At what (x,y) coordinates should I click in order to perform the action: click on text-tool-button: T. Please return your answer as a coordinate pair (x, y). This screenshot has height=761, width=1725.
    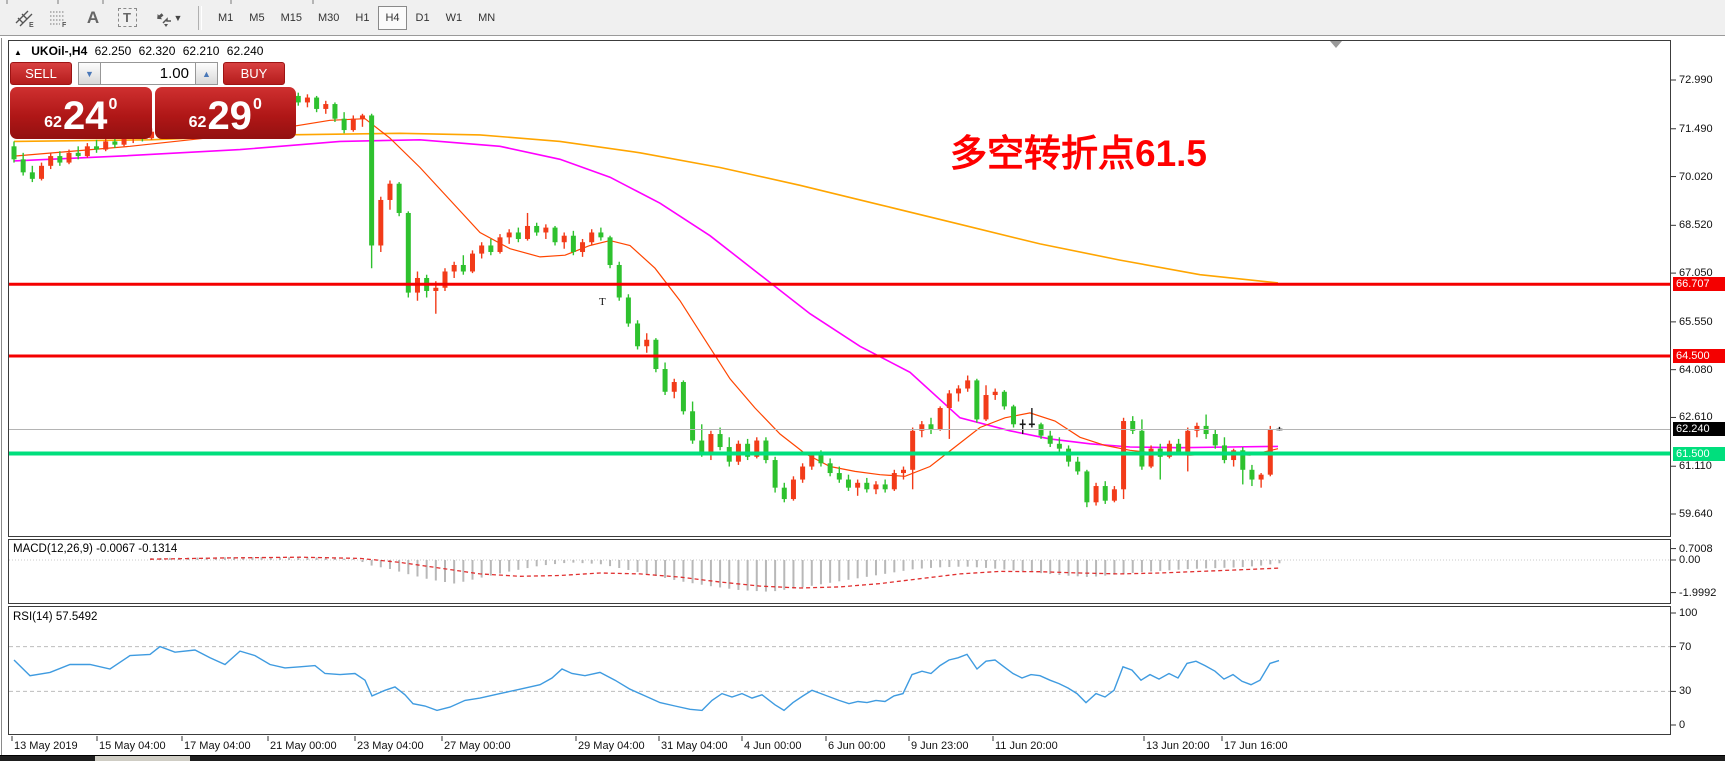
    Looking at the image, I should click on (127, 18).